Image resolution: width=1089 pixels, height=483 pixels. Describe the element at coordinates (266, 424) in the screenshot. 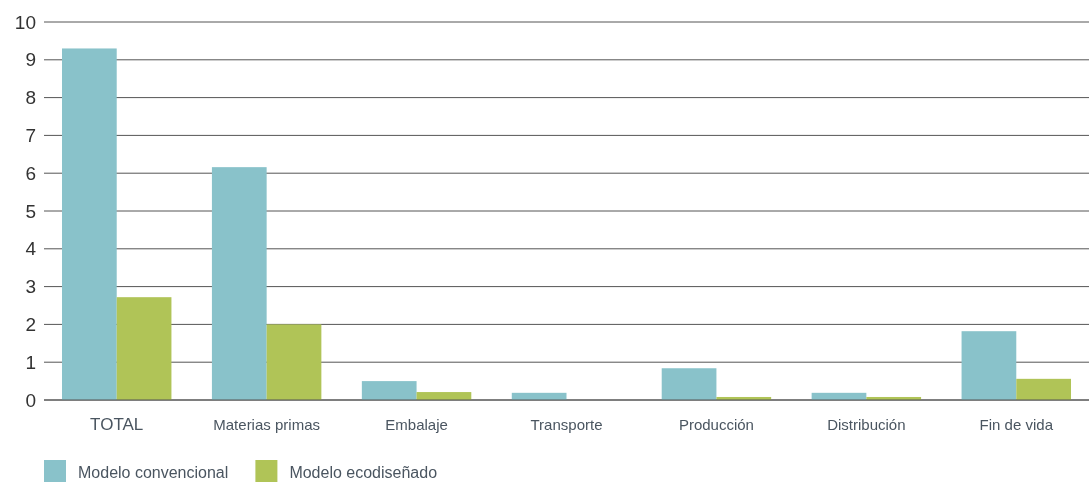

I see `x-tick-label: Materias primas` at that location.